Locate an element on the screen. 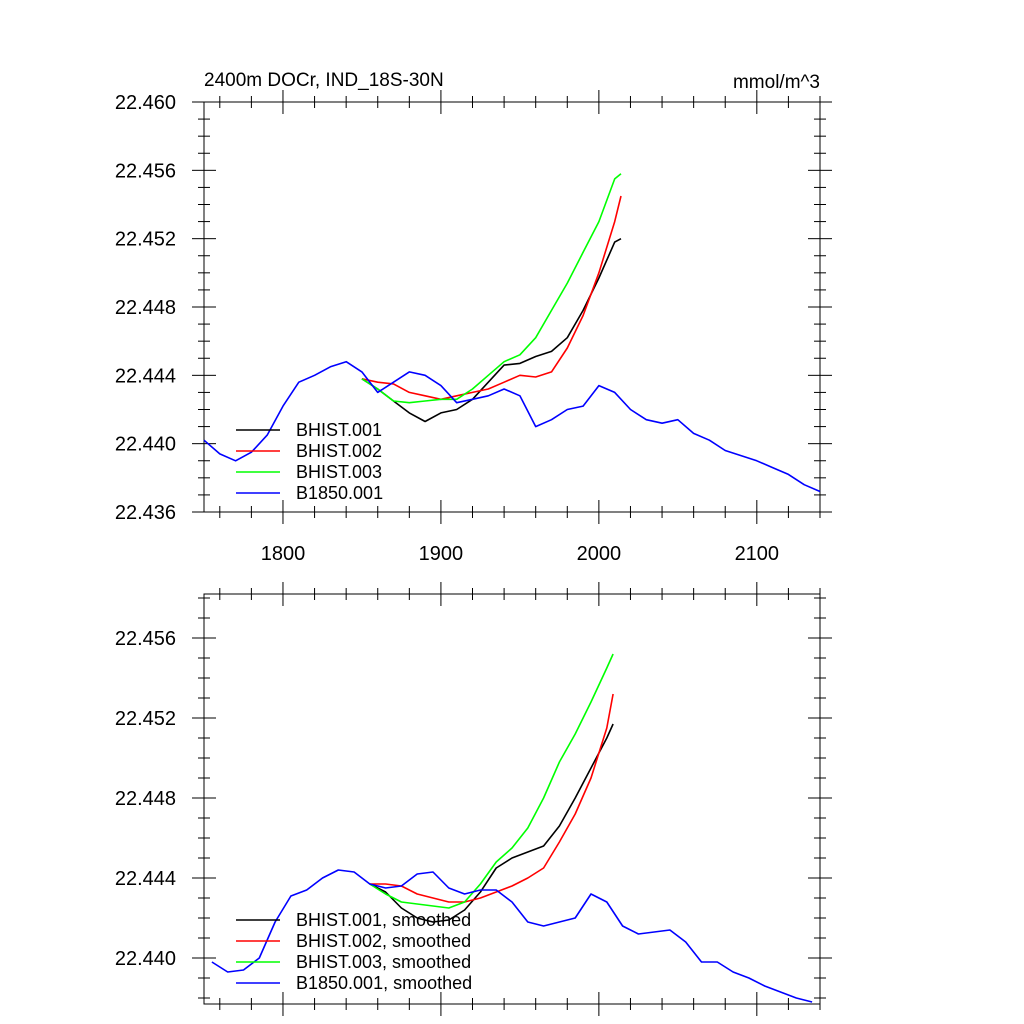 This screenshot has height=1024, width=1024. legend-label: BHIST.002, smoothed is located at coordinates (383, 941).